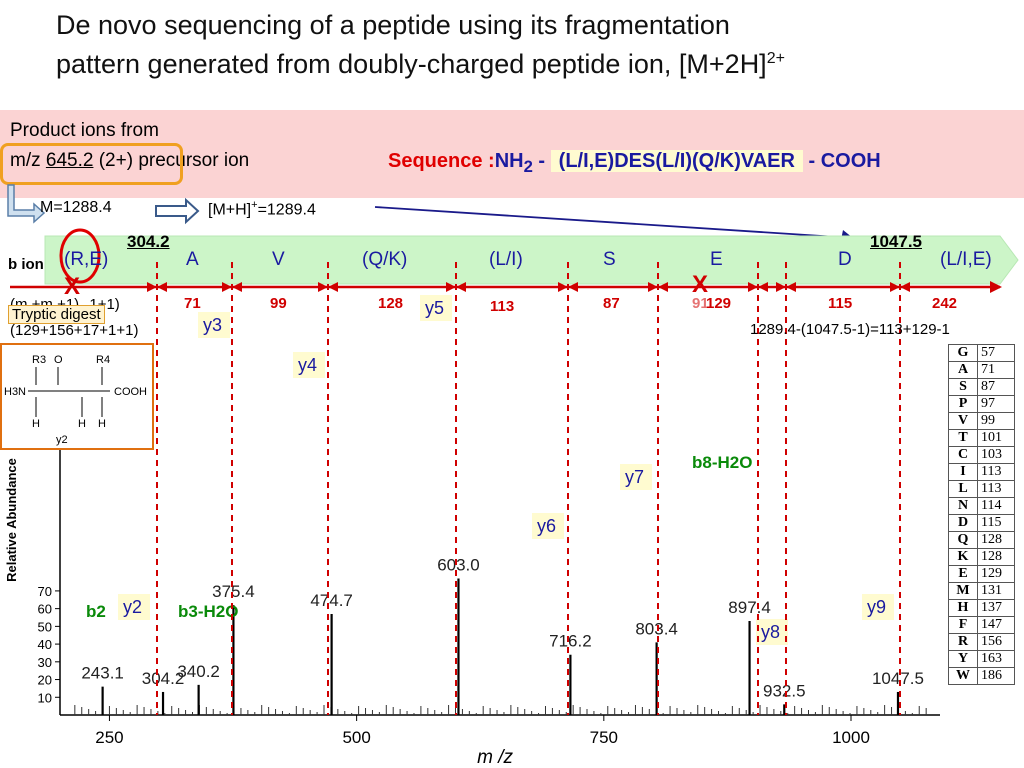 The width and height of the screenshot is (1024, 768). I want to click on aa-letter: T, so click(963, 438).